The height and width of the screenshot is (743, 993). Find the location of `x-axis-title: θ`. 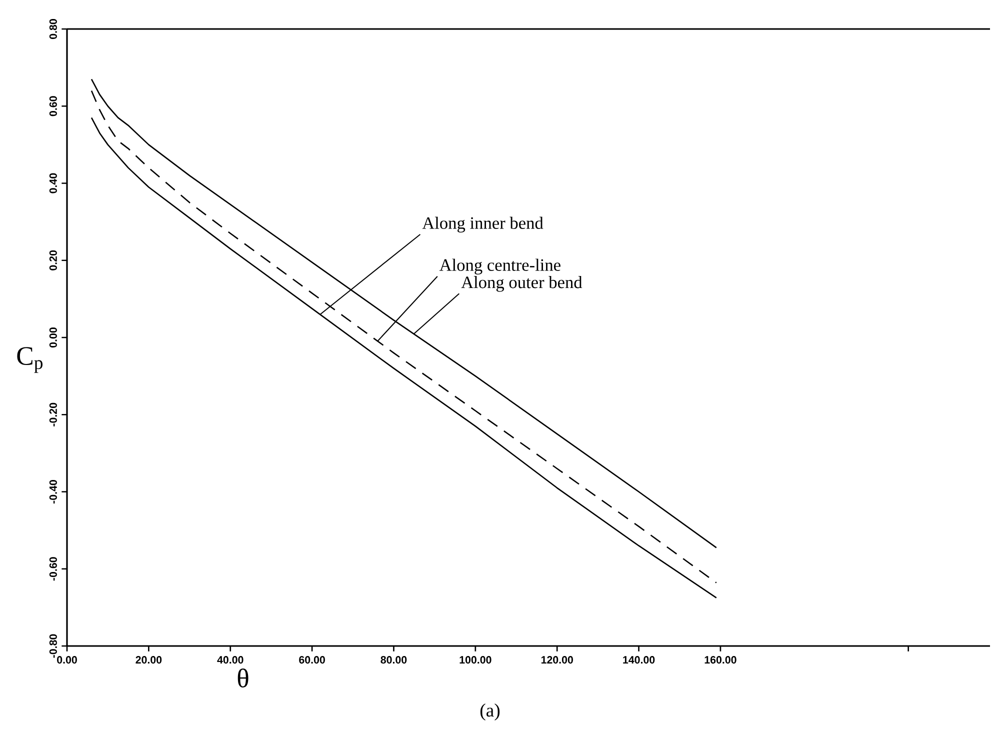

x-axis-title: θ is located at coordinates (243, 678).